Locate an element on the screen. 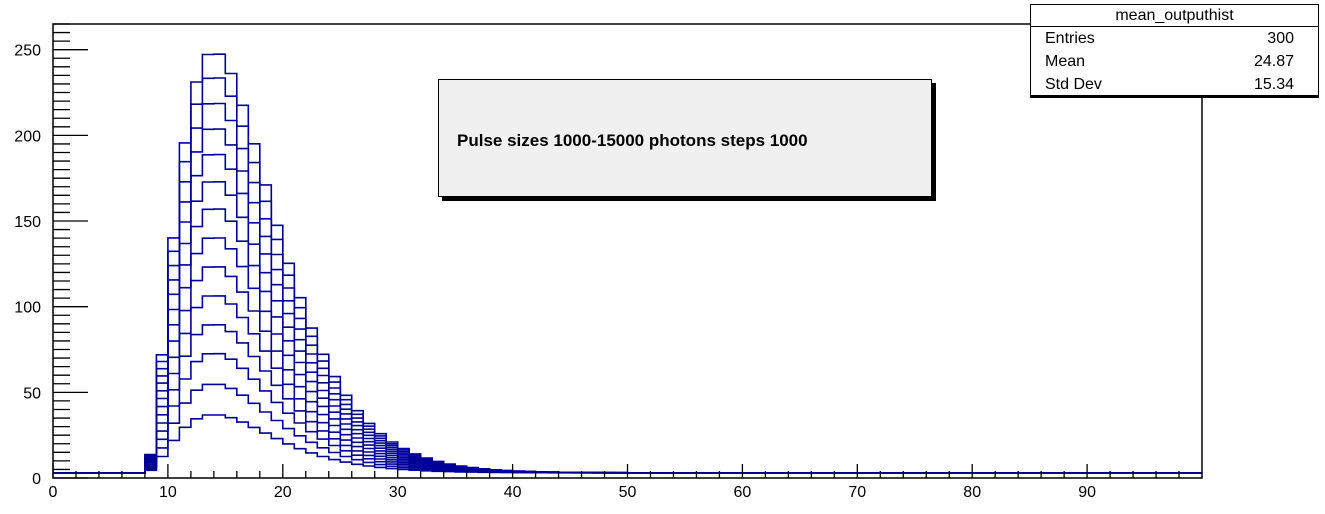 The height and width of the screenshot is (514, 1325). x-tick-label: 70 is located at coordinates (857, 492).